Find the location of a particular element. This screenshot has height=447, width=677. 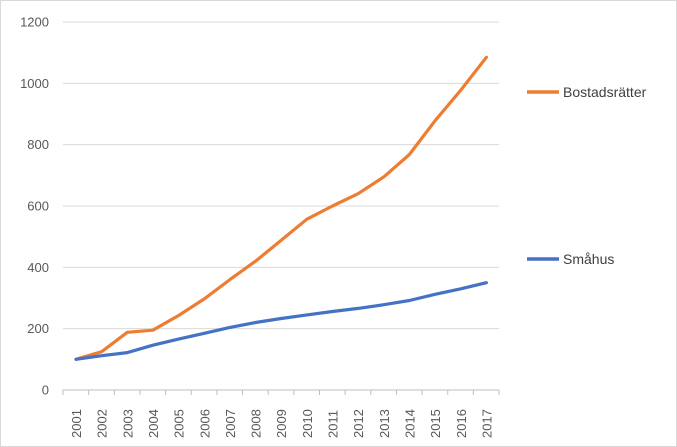

x-tick-label: 2011 is located at coordinates (333, 424).